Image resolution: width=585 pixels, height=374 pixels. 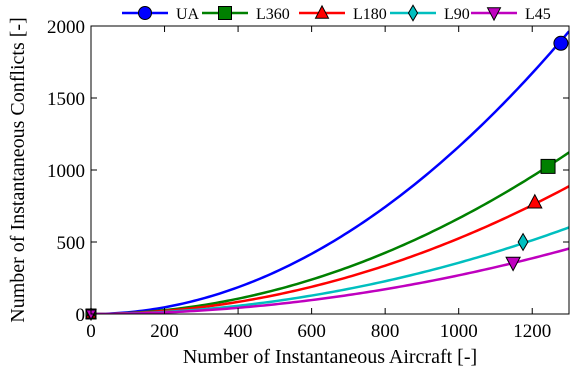 What do you see at coordinates (273, 14) in the screenshot?
I see `legend-label-l360: L360` at bounding box center [273, 14].